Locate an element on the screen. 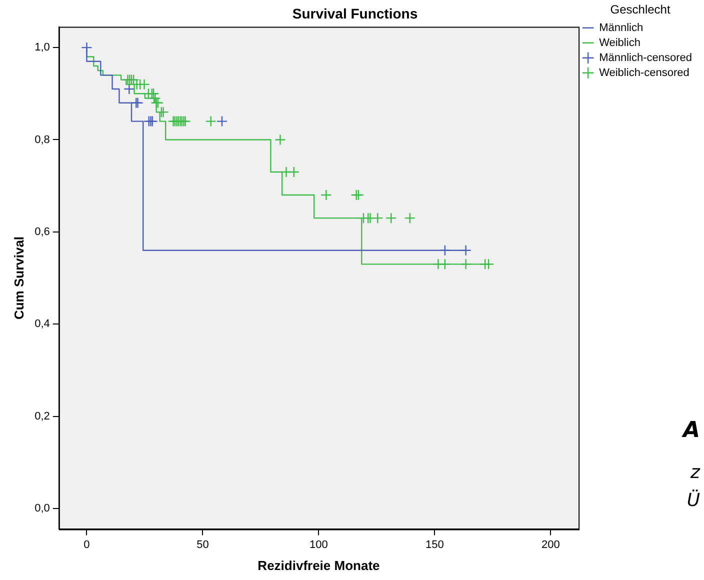 The image size is (704, 580). y-tick-label: 0,8 is located at coordinates (42, 140).